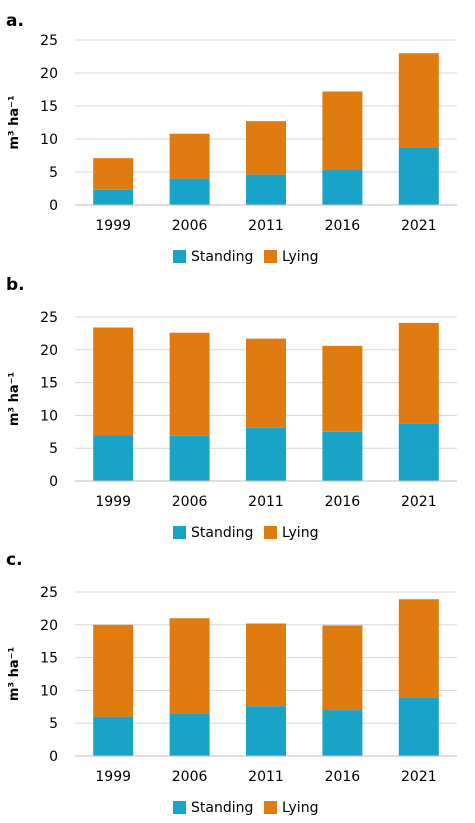 Image resolution: width=475 pixels, height=823 pixels. I want to click on panel-label: c., so click(14, 560).